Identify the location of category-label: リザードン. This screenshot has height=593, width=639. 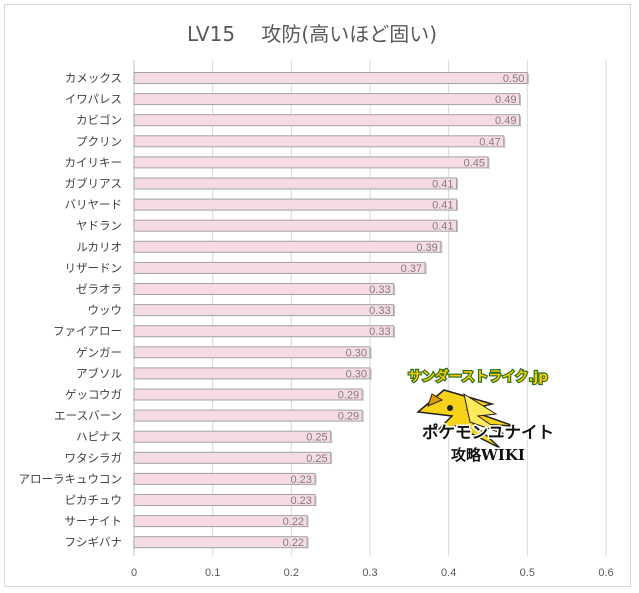
(94, 268).